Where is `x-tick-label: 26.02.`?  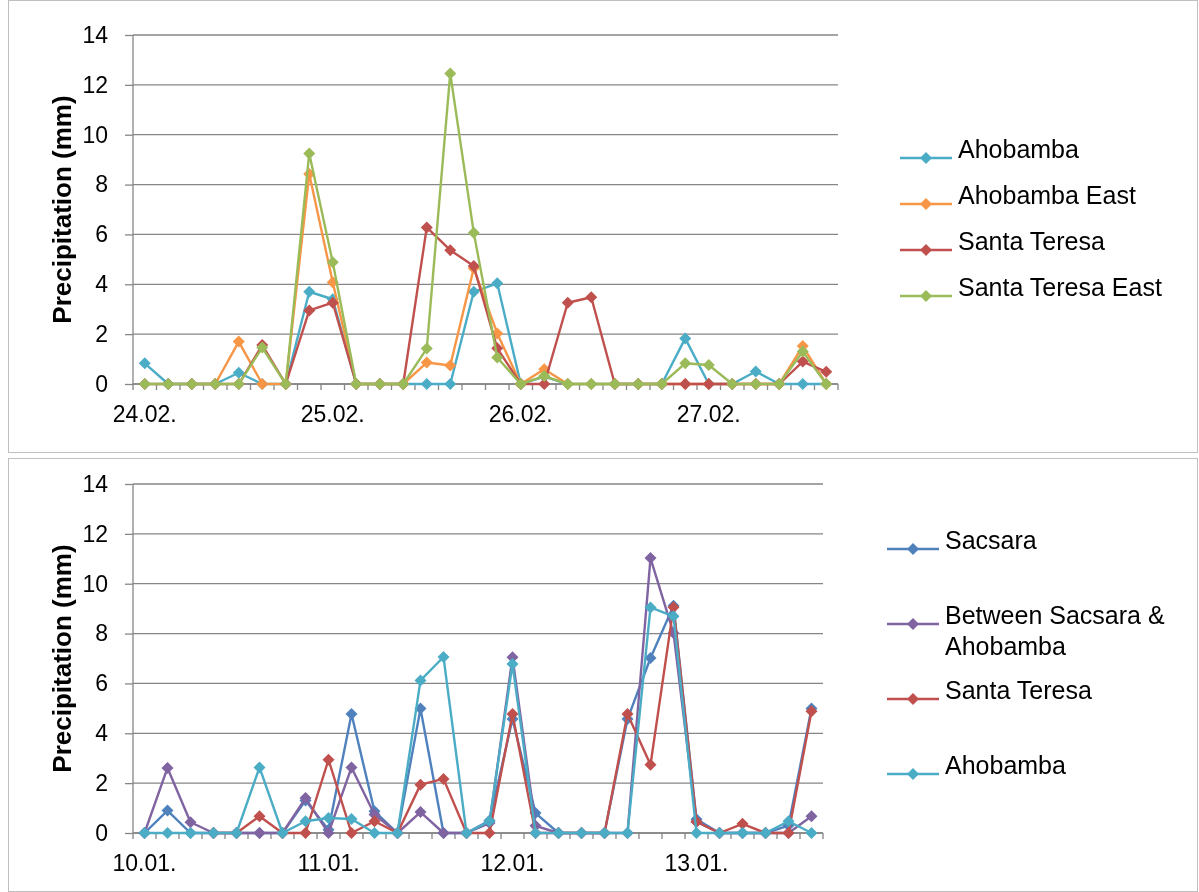 x-tick-label: 26.02. is located at coordinates (520, 414).